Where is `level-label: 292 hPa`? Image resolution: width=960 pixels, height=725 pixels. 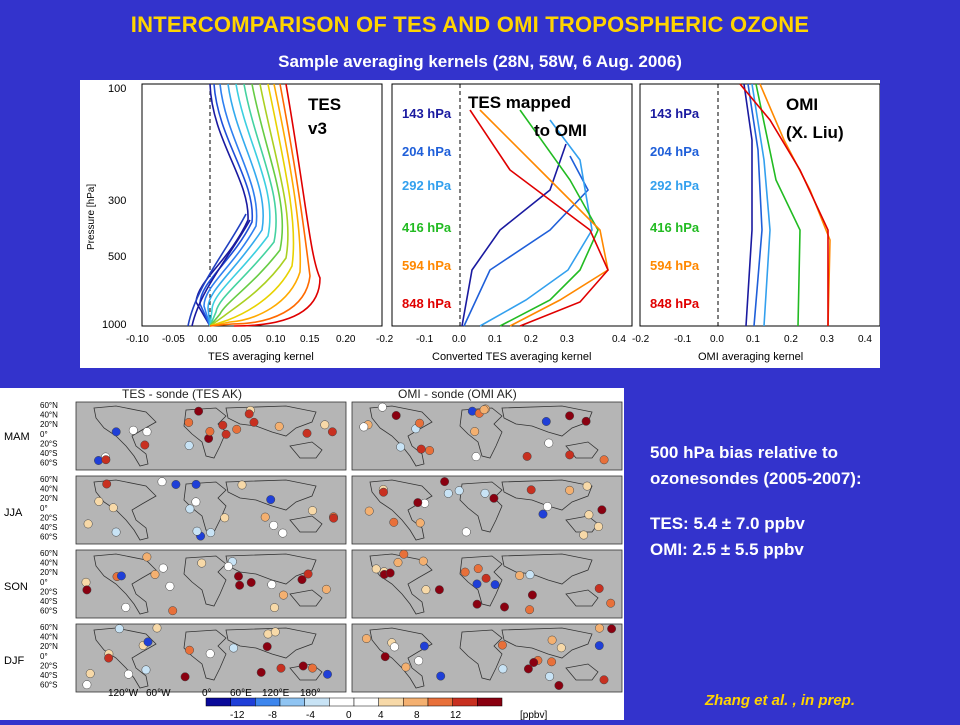 level-label: 292 hPa is located at coordinates (427, 185).